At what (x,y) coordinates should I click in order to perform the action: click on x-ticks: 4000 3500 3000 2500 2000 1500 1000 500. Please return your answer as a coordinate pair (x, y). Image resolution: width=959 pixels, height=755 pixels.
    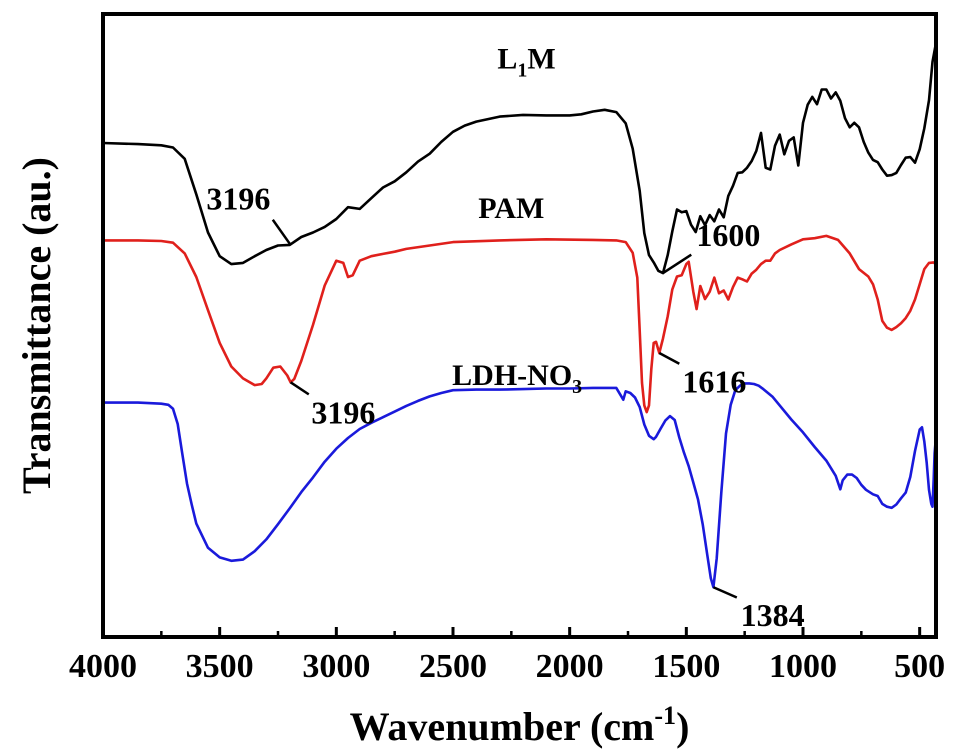
    Looking at the image, I should click on (507, 656).